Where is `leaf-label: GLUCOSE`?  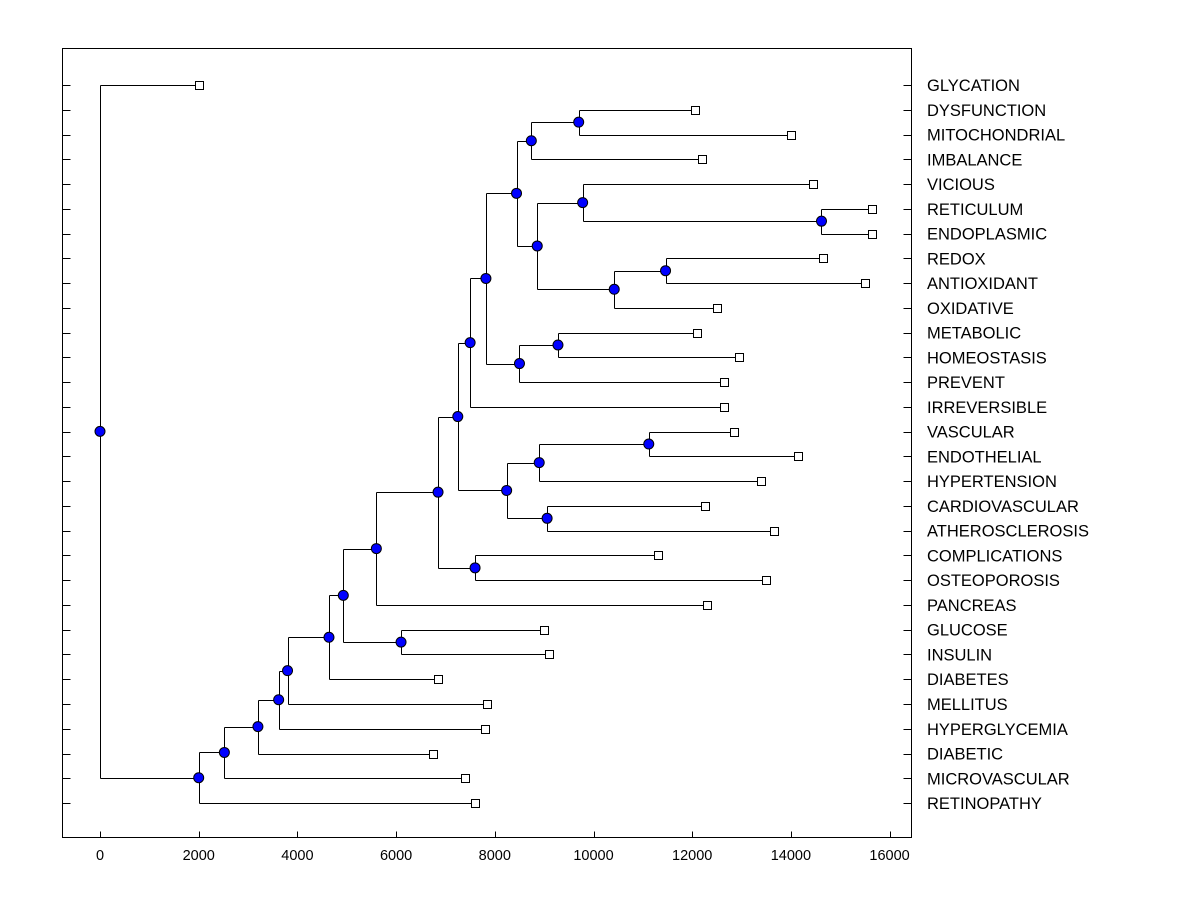
leaf-label: GLUCOSE is located at coordinates (967, 631).